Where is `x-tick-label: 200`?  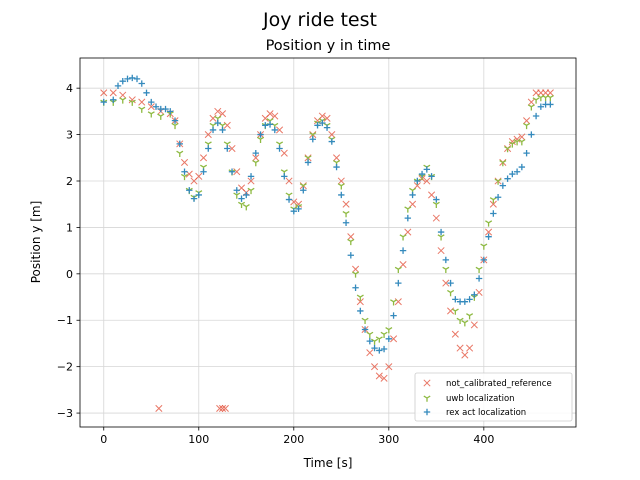 x-tick-label: 200 is located at coordinates (293, 439).